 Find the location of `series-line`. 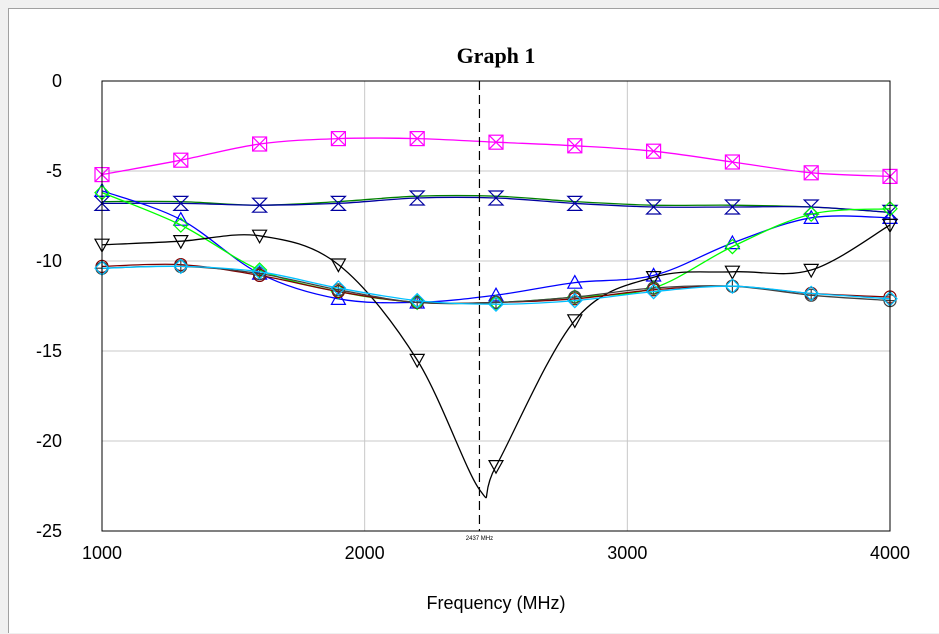

series-line is located at coordinates (496, 285).